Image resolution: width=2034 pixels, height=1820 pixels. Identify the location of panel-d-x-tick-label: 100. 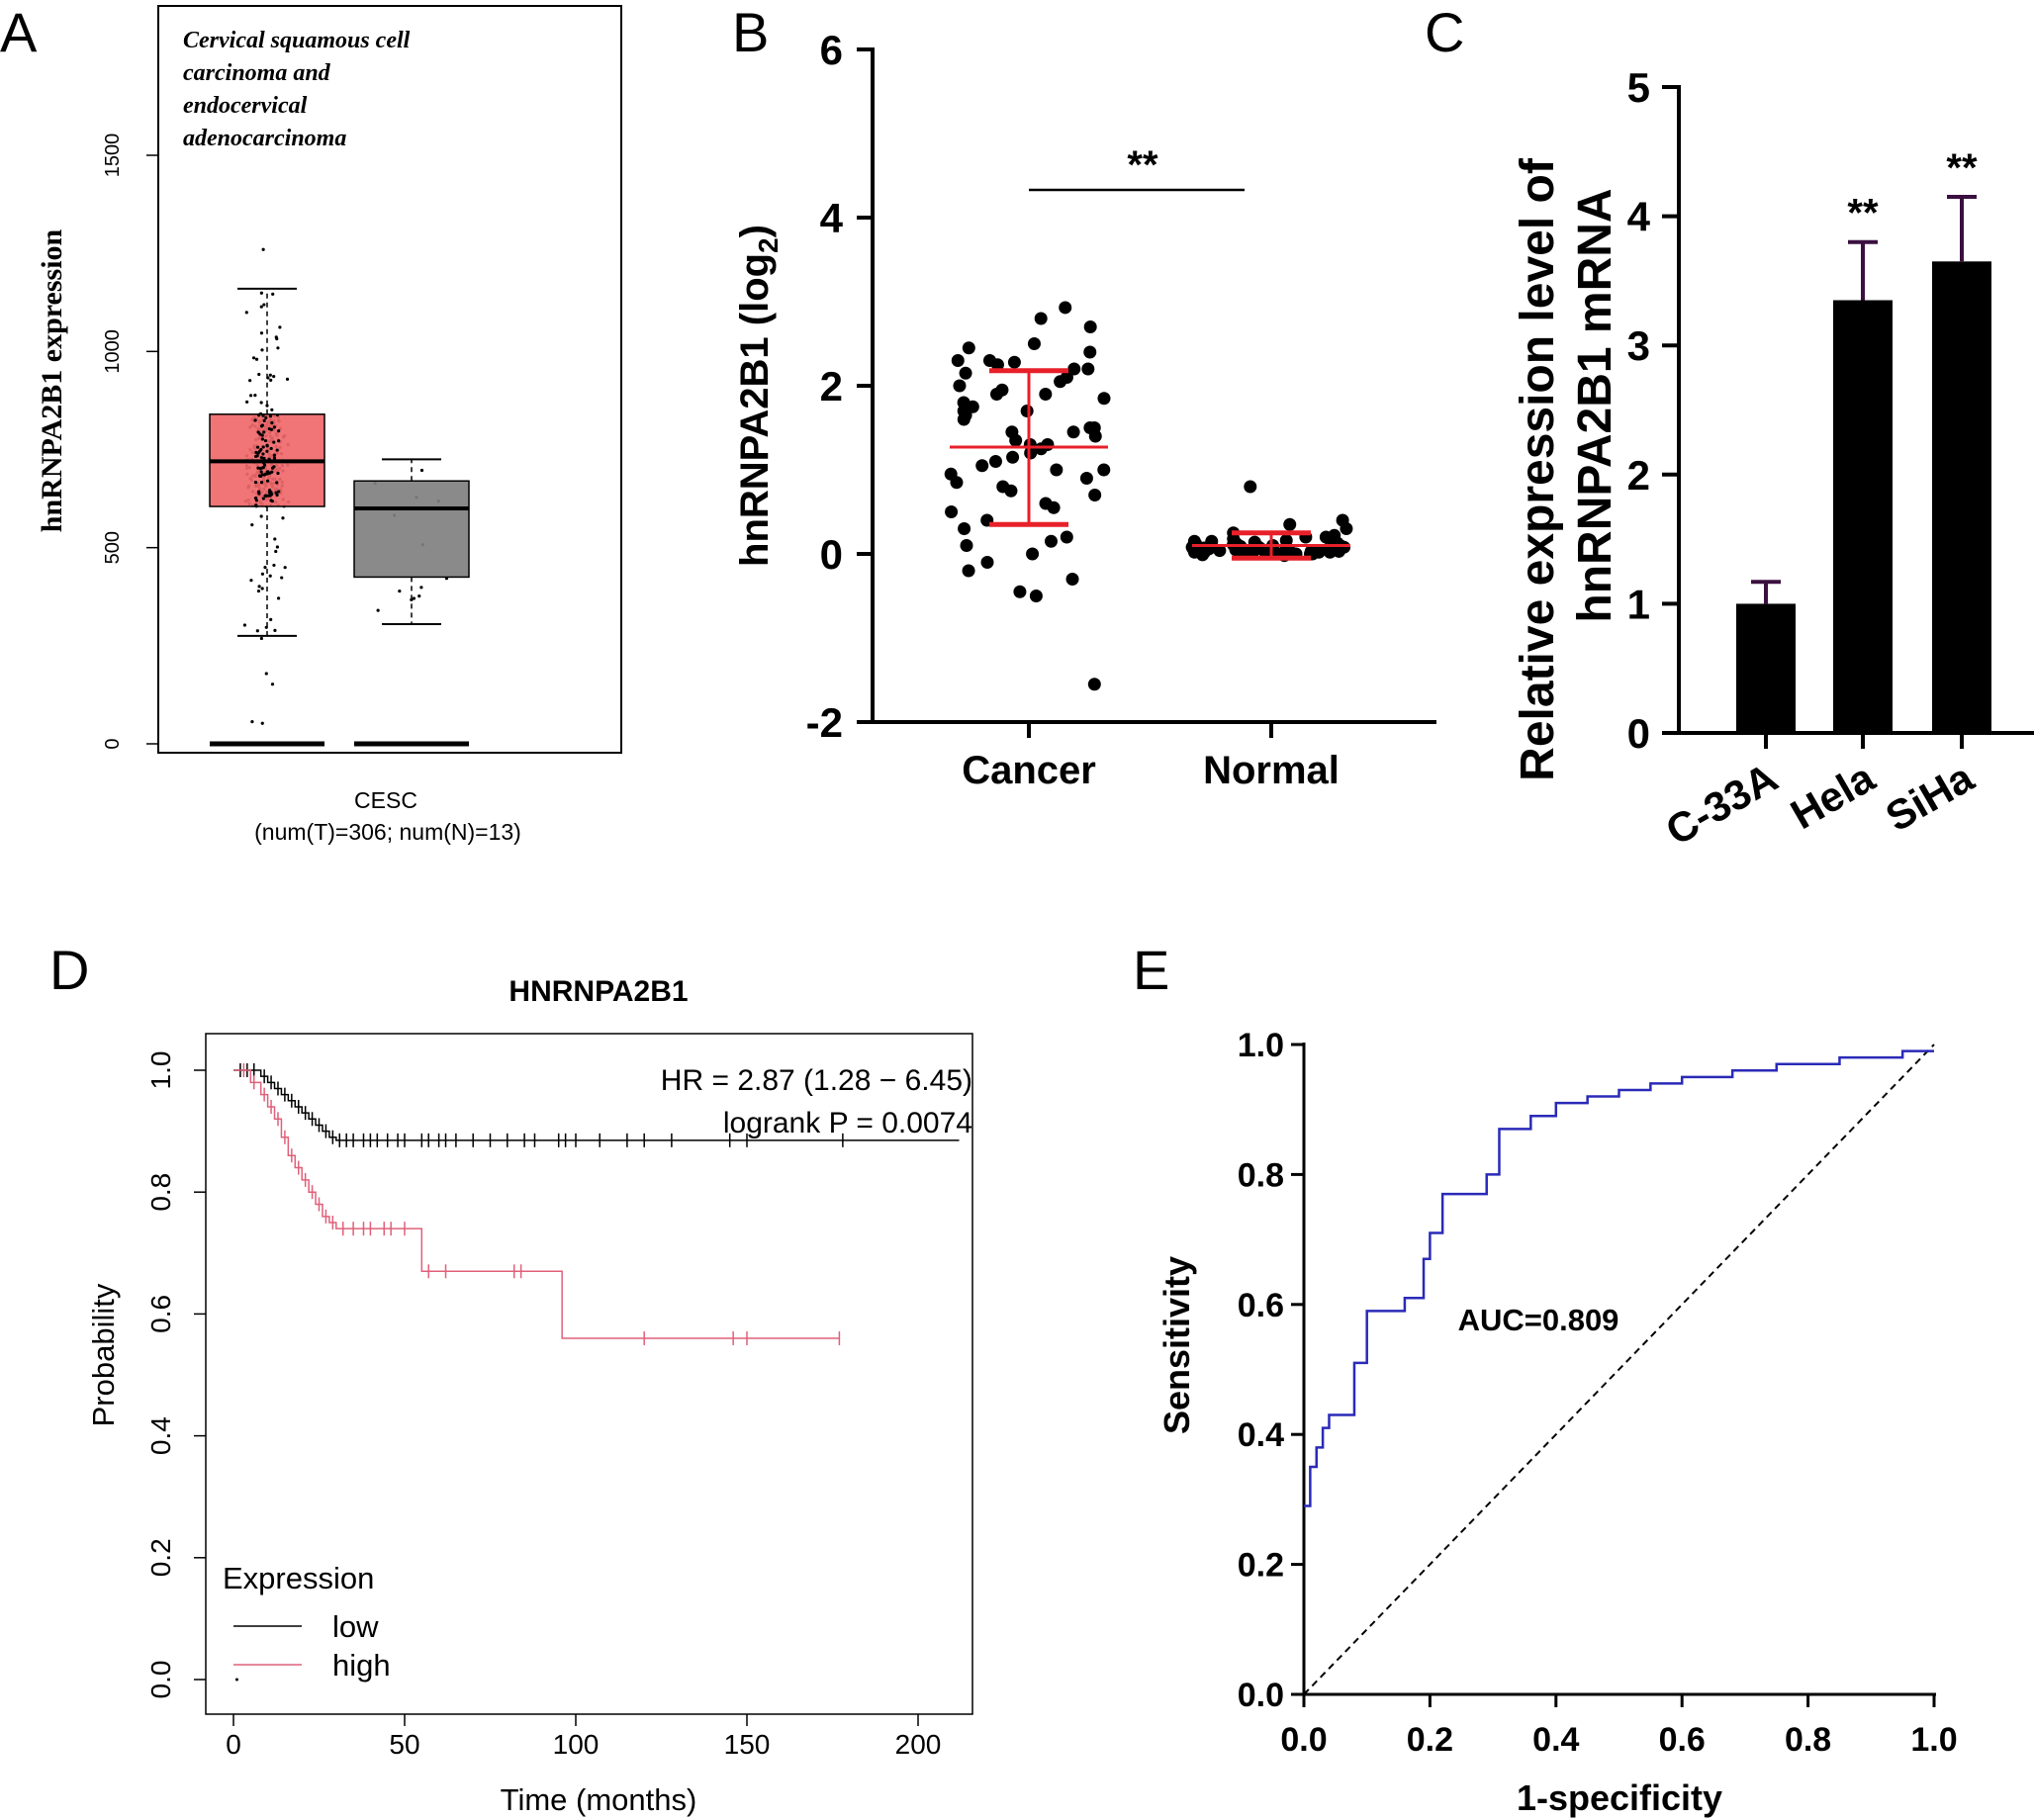
(576, 1744).